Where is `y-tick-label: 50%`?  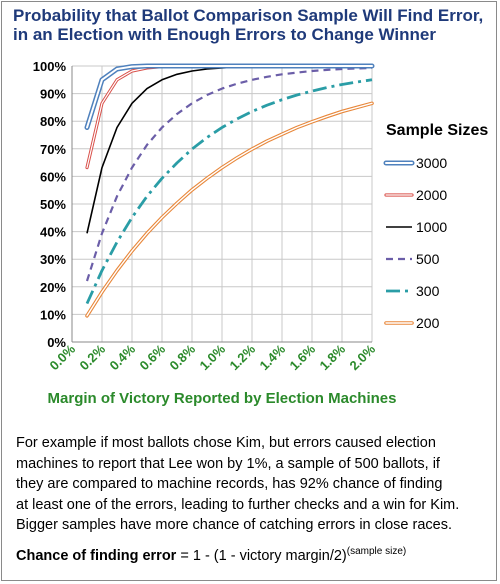 y-tick-label: 50% is located at coordinates (53, 204).